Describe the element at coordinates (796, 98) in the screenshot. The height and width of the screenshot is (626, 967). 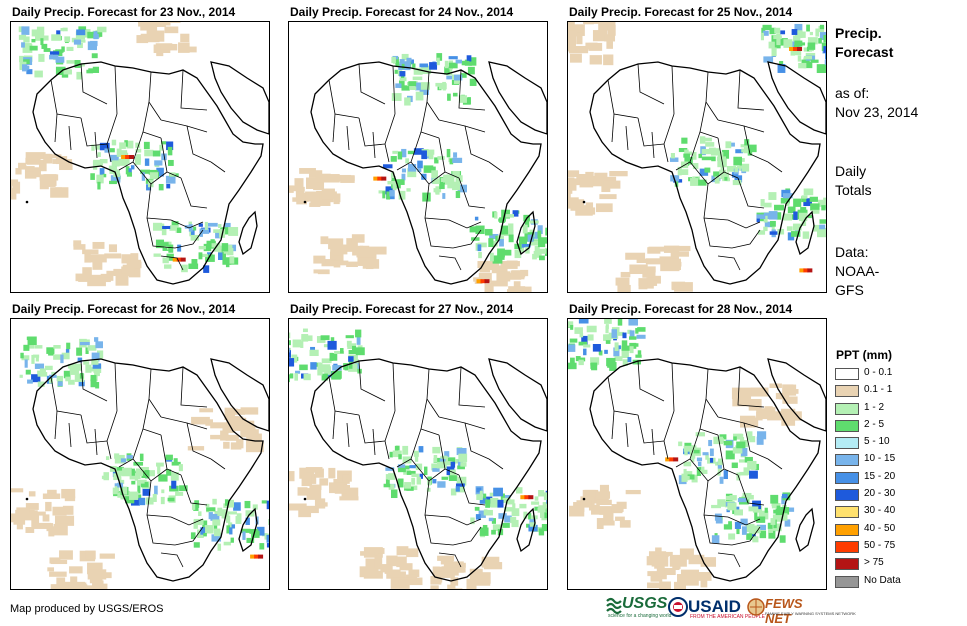
I see `coastline` at that location.